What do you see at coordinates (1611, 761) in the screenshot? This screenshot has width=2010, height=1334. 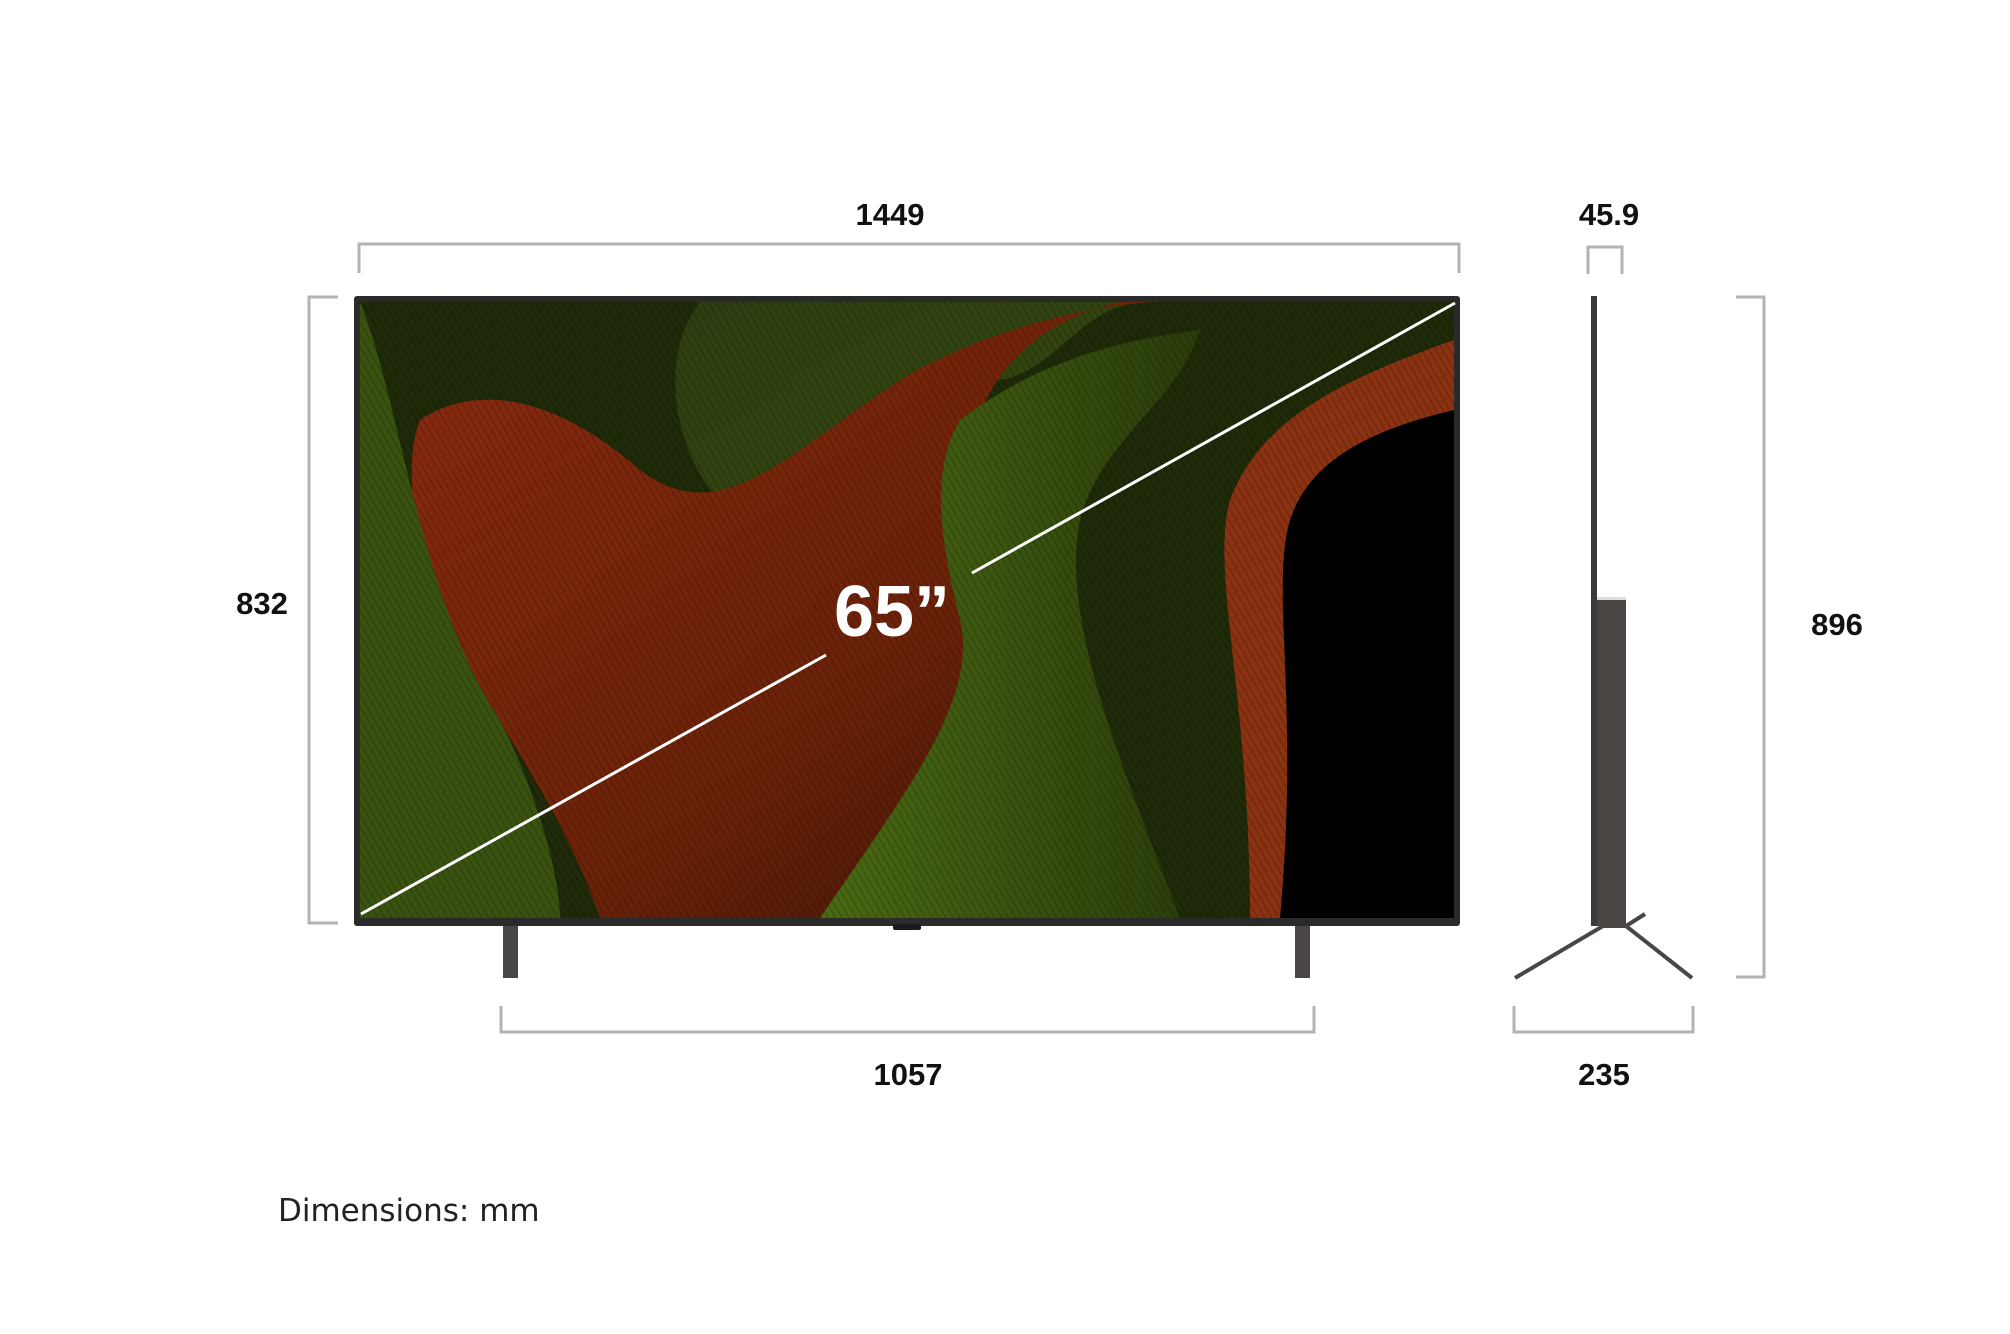 I see `side-body` at bounding box center [1611, 761].